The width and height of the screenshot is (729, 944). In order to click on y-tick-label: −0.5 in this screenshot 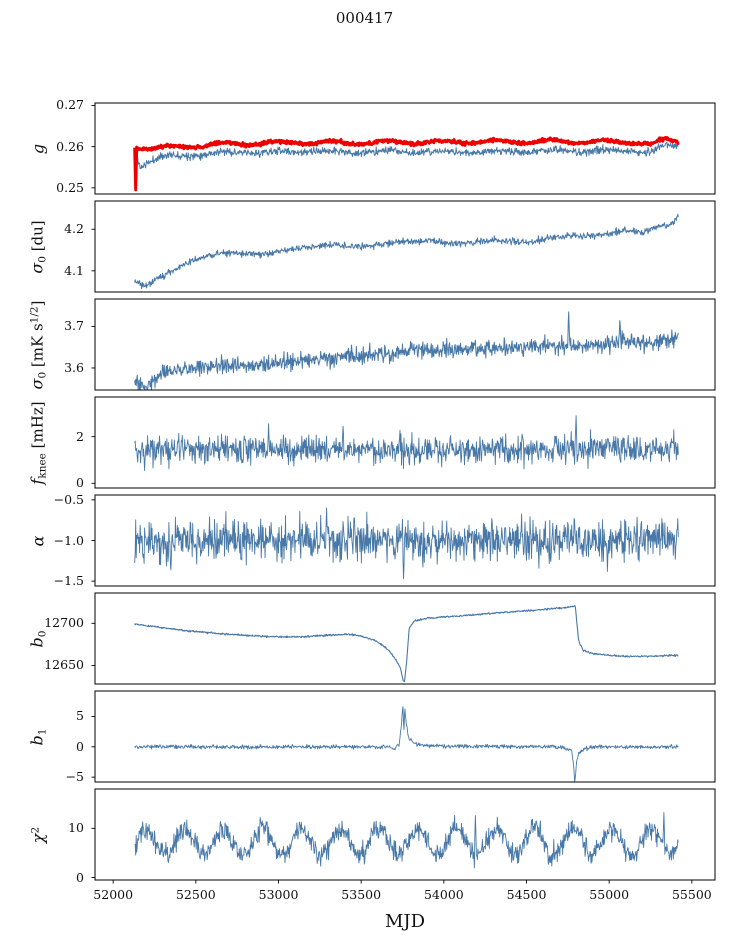, I will do `click(68, 499)`.